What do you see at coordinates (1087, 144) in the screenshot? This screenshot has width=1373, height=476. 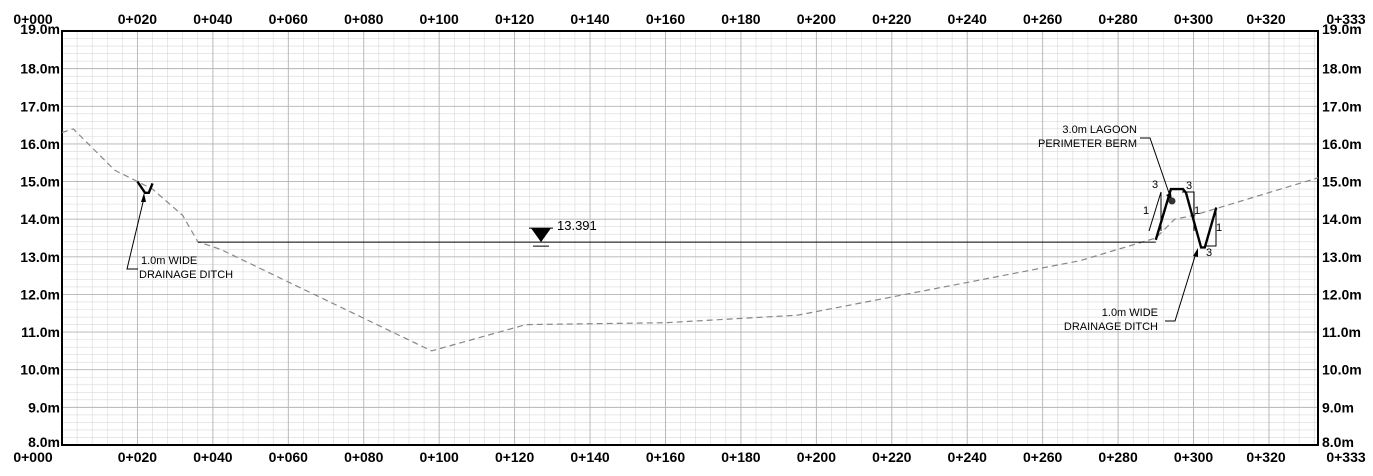 I see `berm-label-line: PERIMETER BERM` at bounding box center [1087, 144].